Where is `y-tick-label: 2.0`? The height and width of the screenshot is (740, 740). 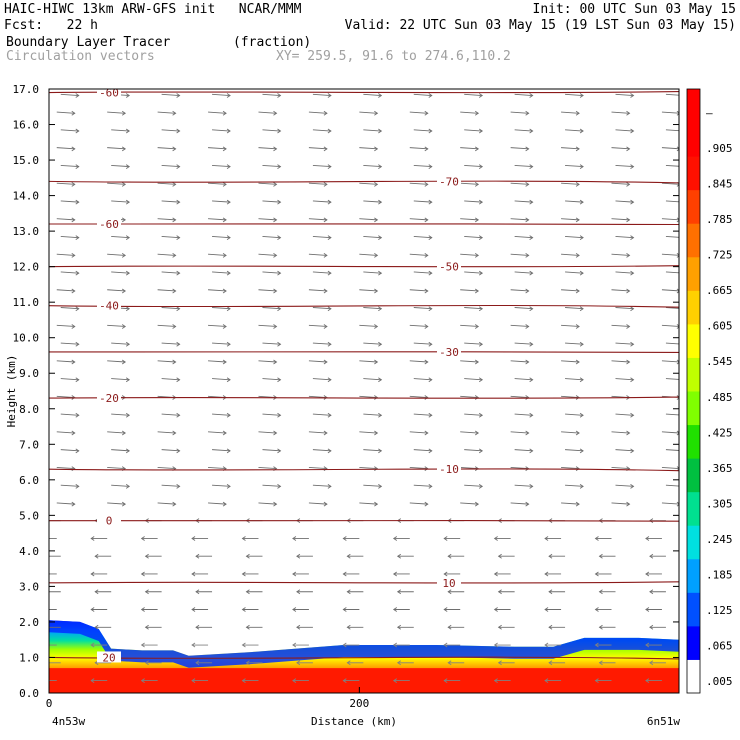
y-tick-label: 2.0 is located at coordinates (29, 622).